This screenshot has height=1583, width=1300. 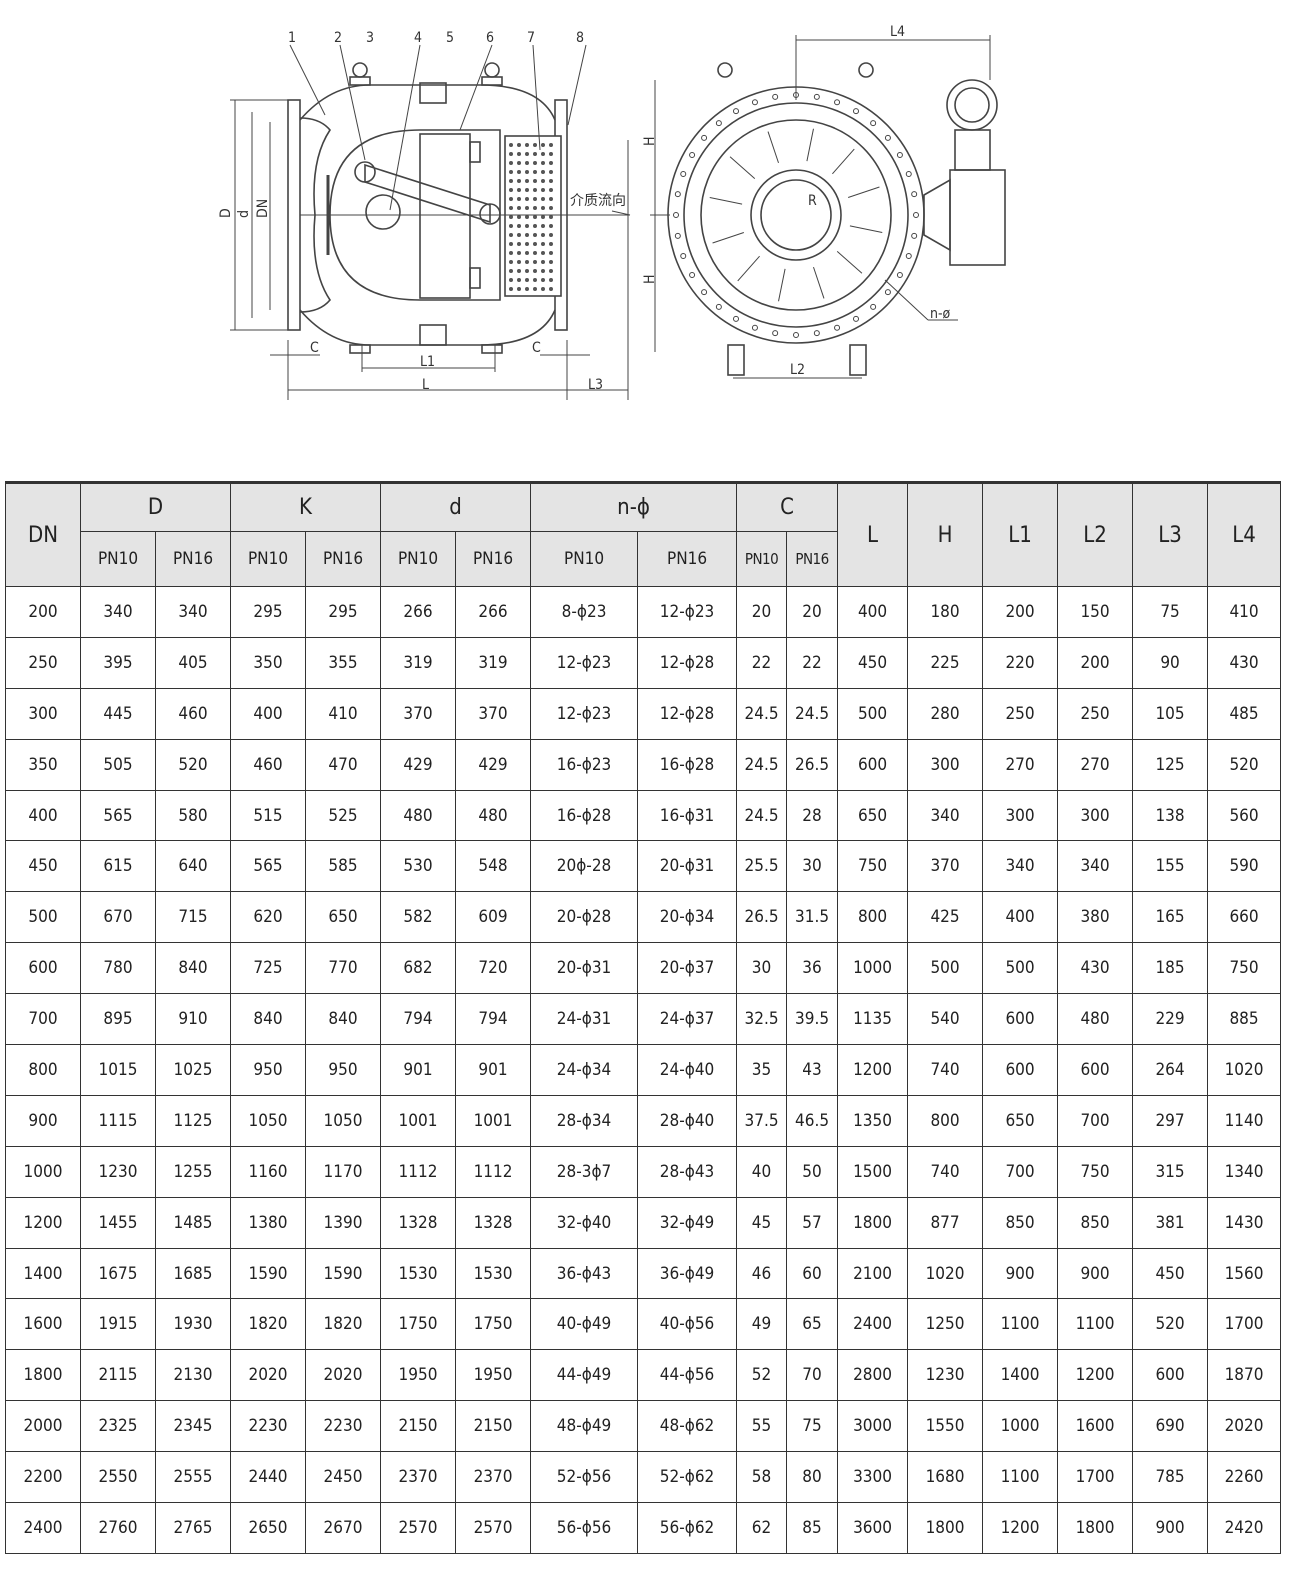 I want to click on label-L4: L4, so click(x=897, y=32).